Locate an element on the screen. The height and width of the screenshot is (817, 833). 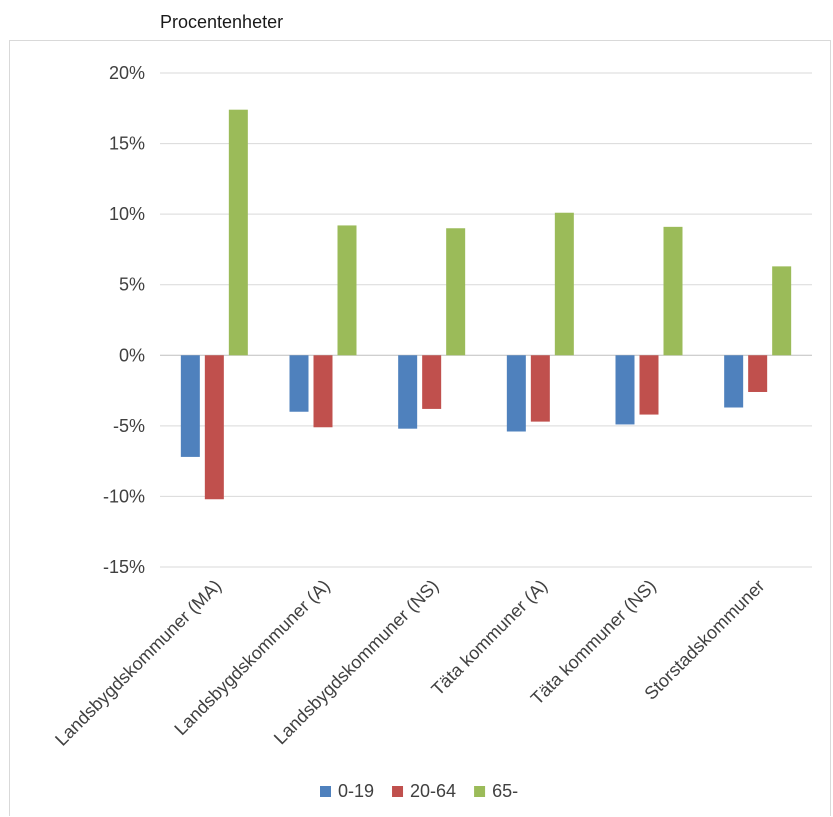
y-tick-label: 0% is located at coordinates (132, 355).